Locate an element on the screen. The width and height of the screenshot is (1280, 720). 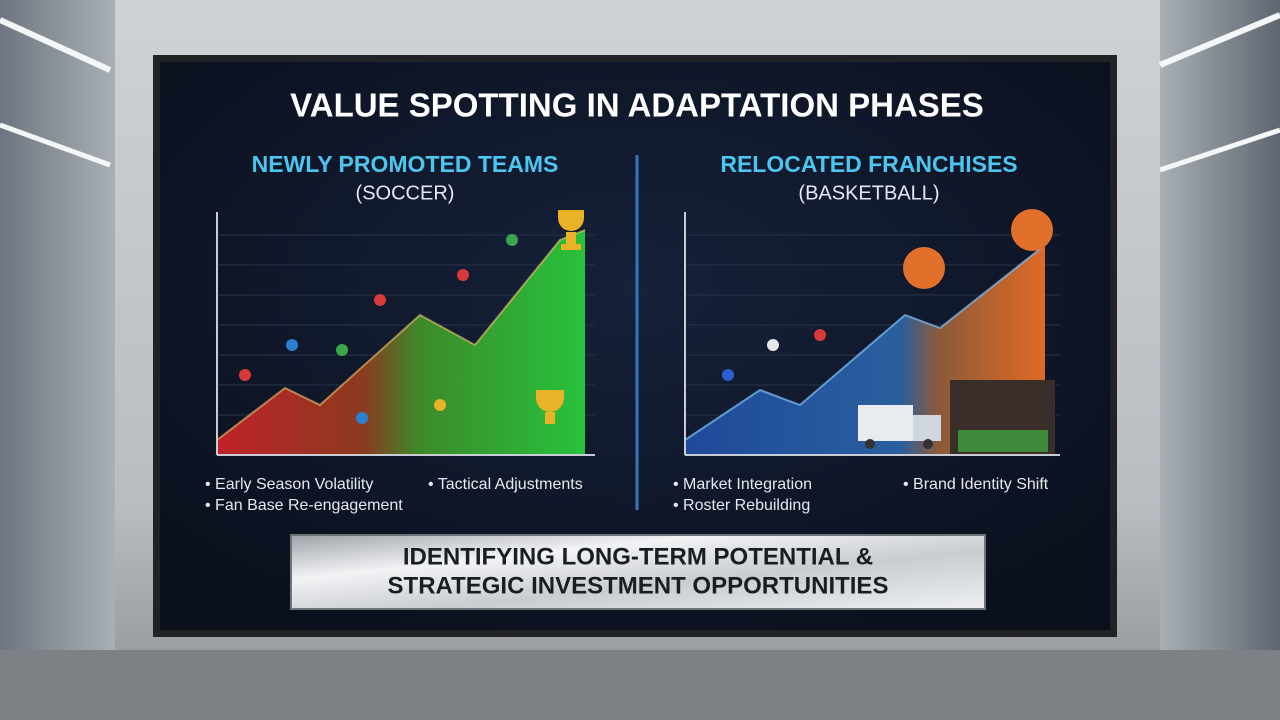
bullet: • Early Season Volatility is located at coordinates (289, 484).